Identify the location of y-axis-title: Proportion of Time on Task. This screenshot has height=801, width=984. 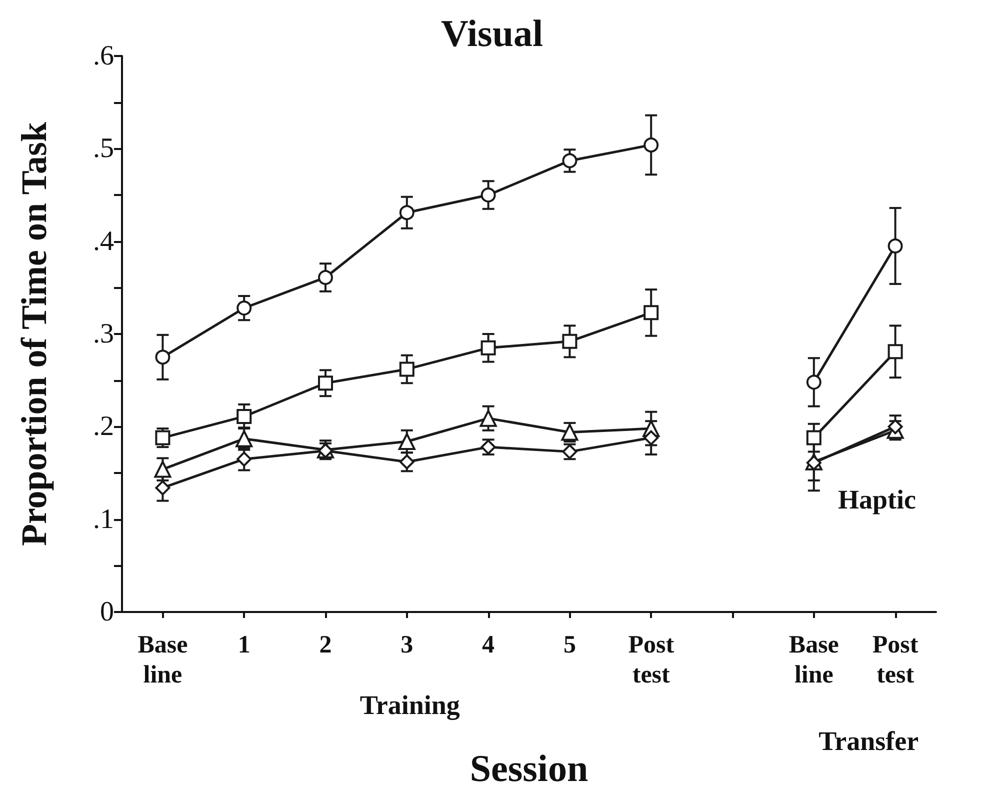
(34, 334).